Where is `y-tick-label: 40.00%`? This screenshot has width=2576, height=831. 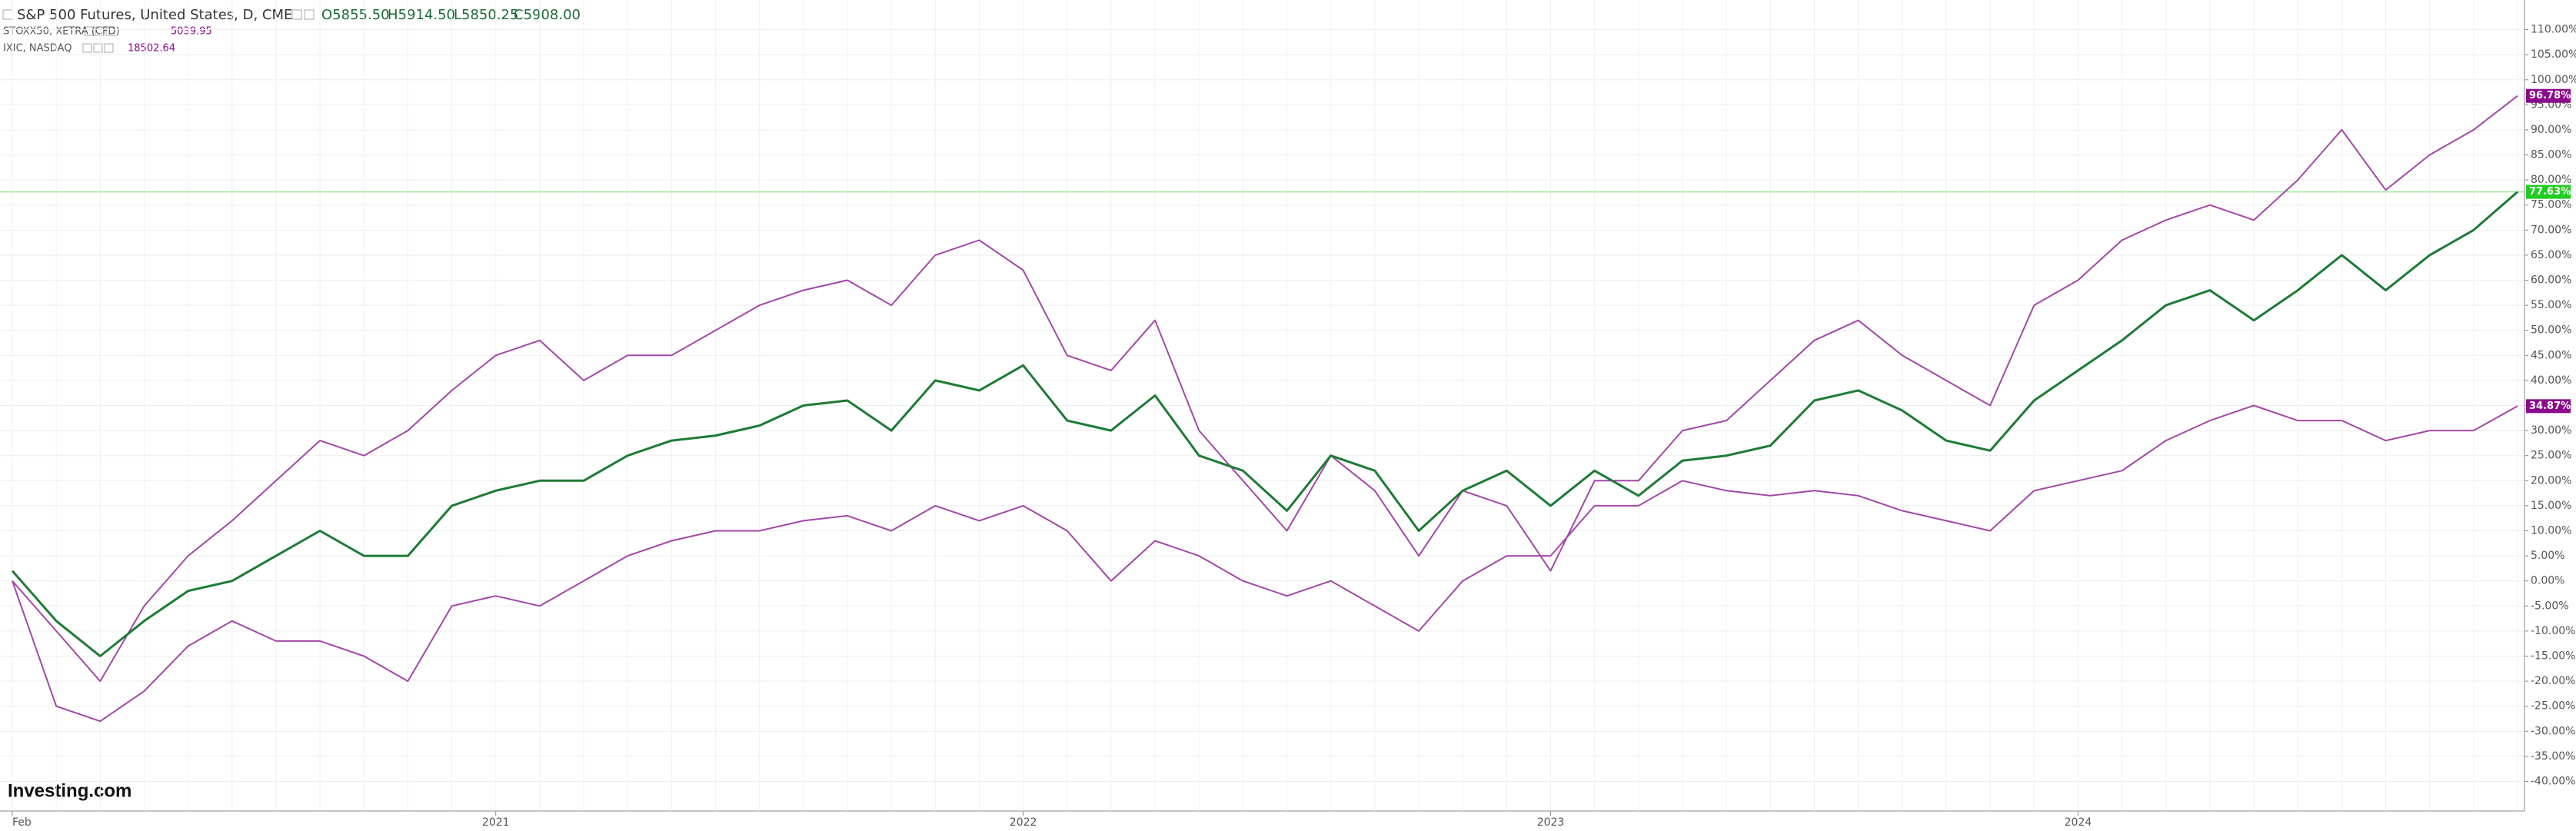 y-tick-label: 40.00% is located at coordinates (2551, 380).